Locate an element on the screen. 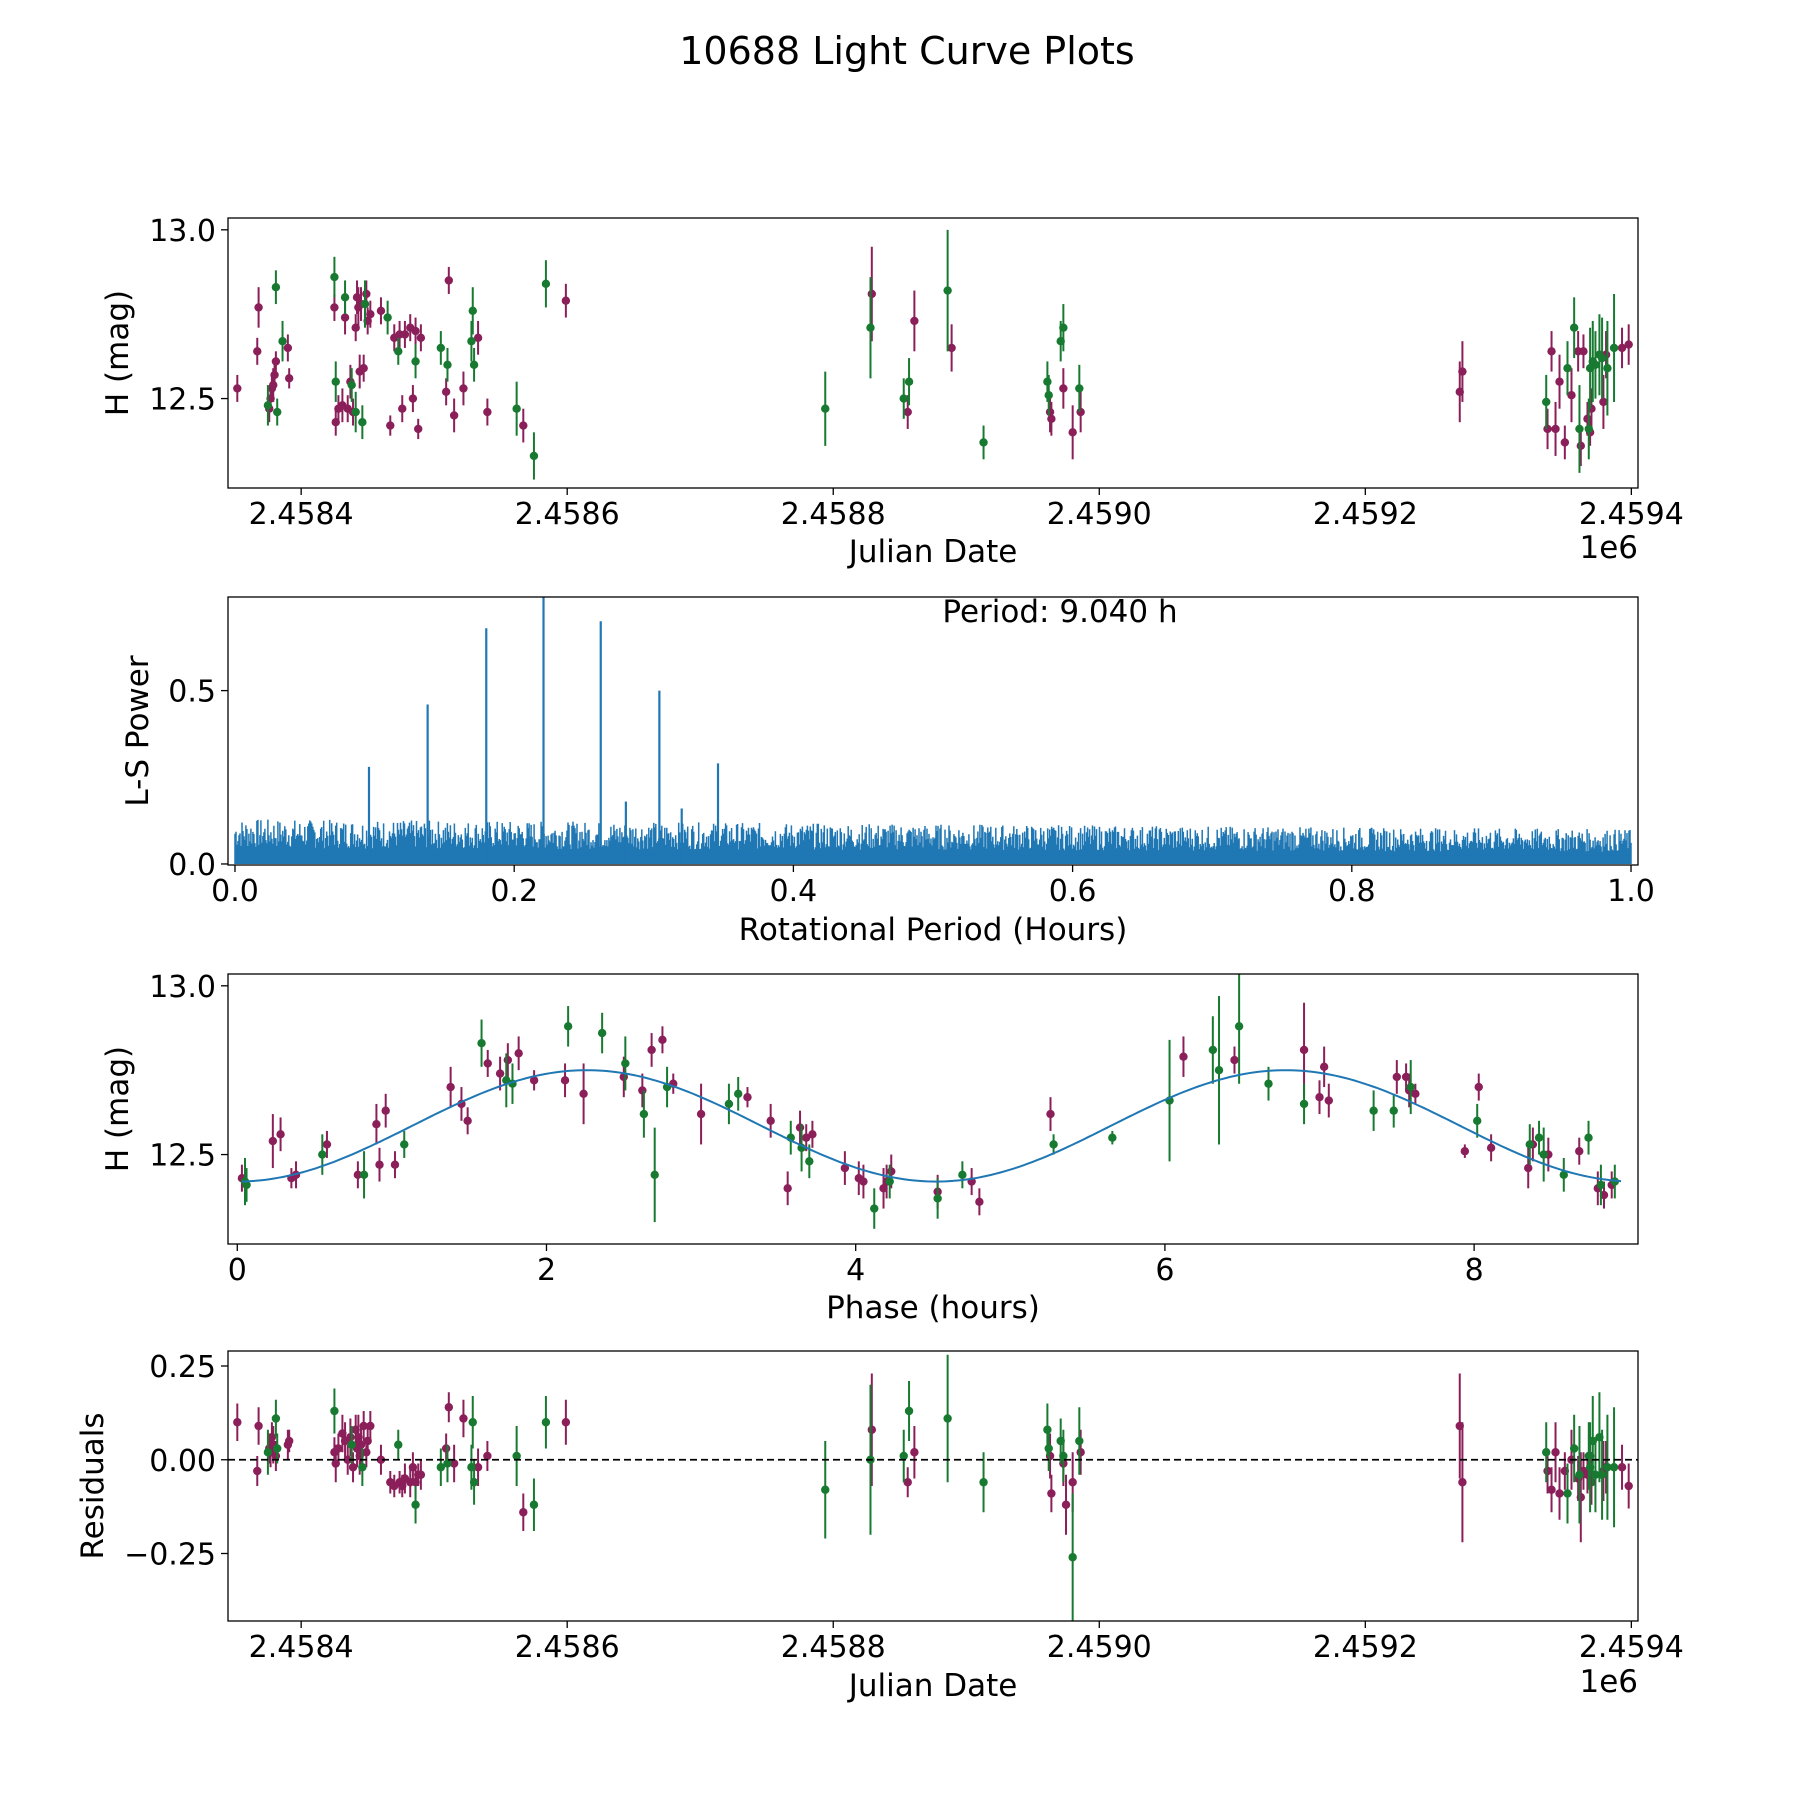 Image resolution: width=1800 pixels, height=1800 pixels. x-tick-label: 2.4592 is located at coordinates (1365, 1647).